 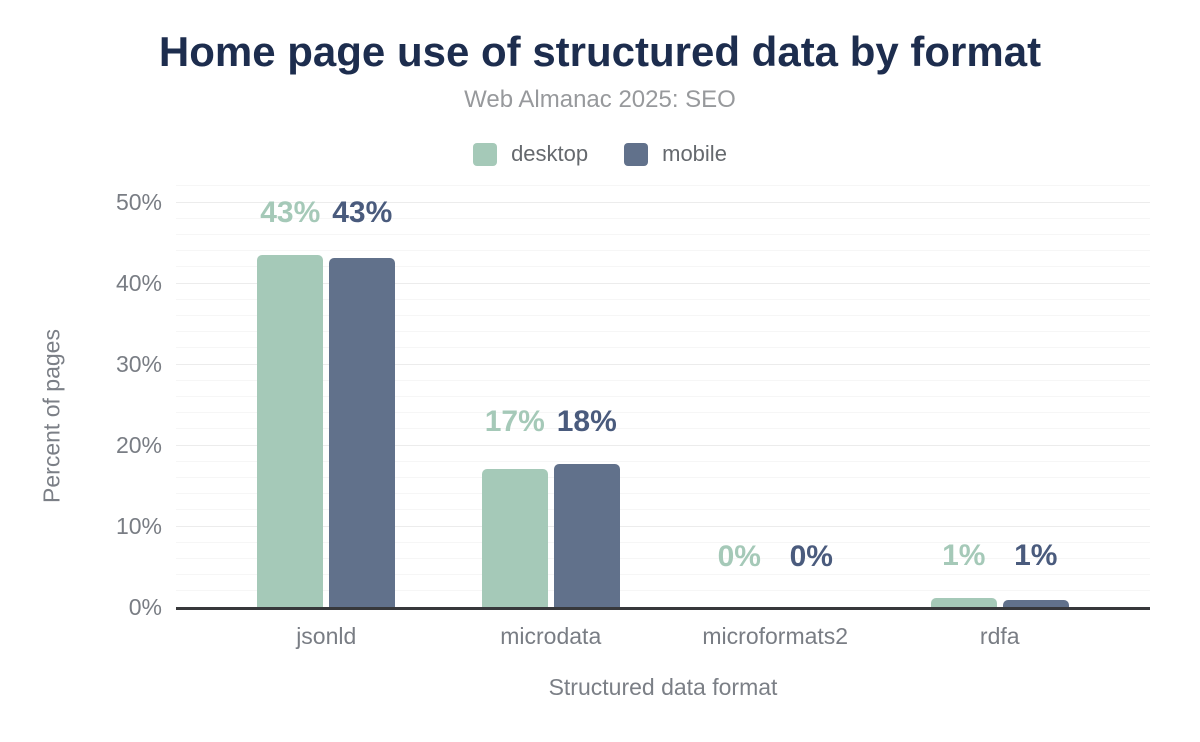 What do you see at coordinates (999, 636) in the screenshot?
I see `x-tick-label-rdfa: rdfa` at bounding box center [999, 636].